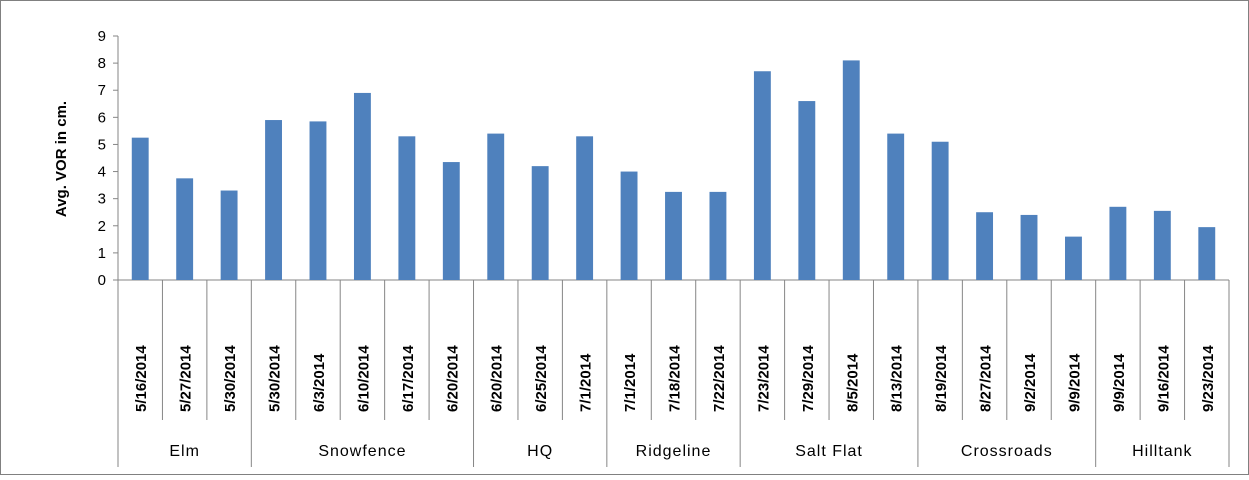 Image resolution: width=1249 pixels, height=480 pixels. Describe the element at coordinates (141, 378) in the screenshot. I see `x-tick-label: 5/16/2014` at that location.